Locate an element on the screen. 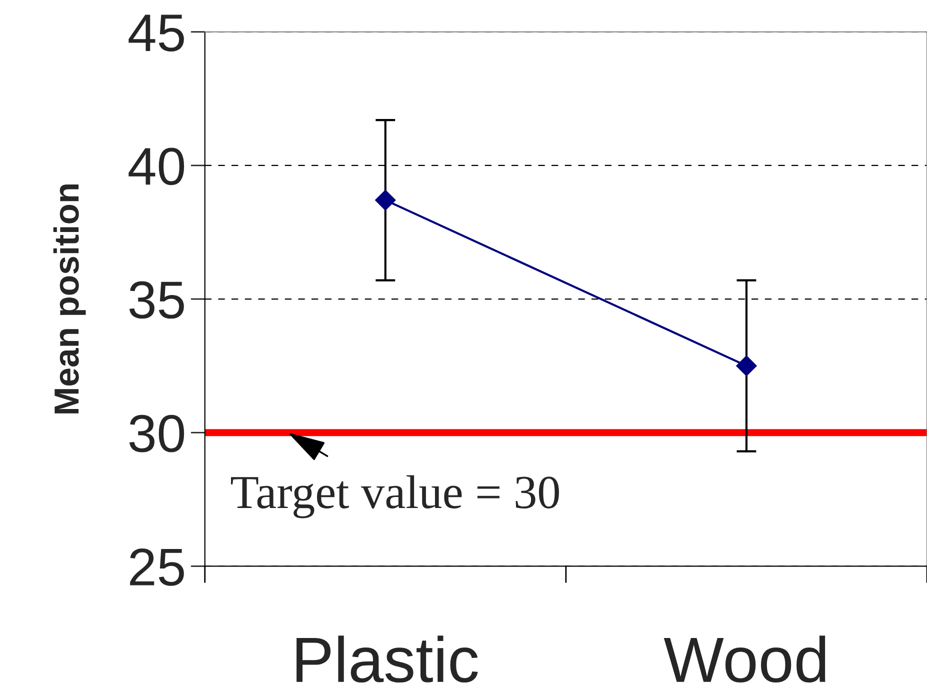 The height and width of the screenshot is (693, 927). y-tick-label: 45 is located at coordinates (156, 33).